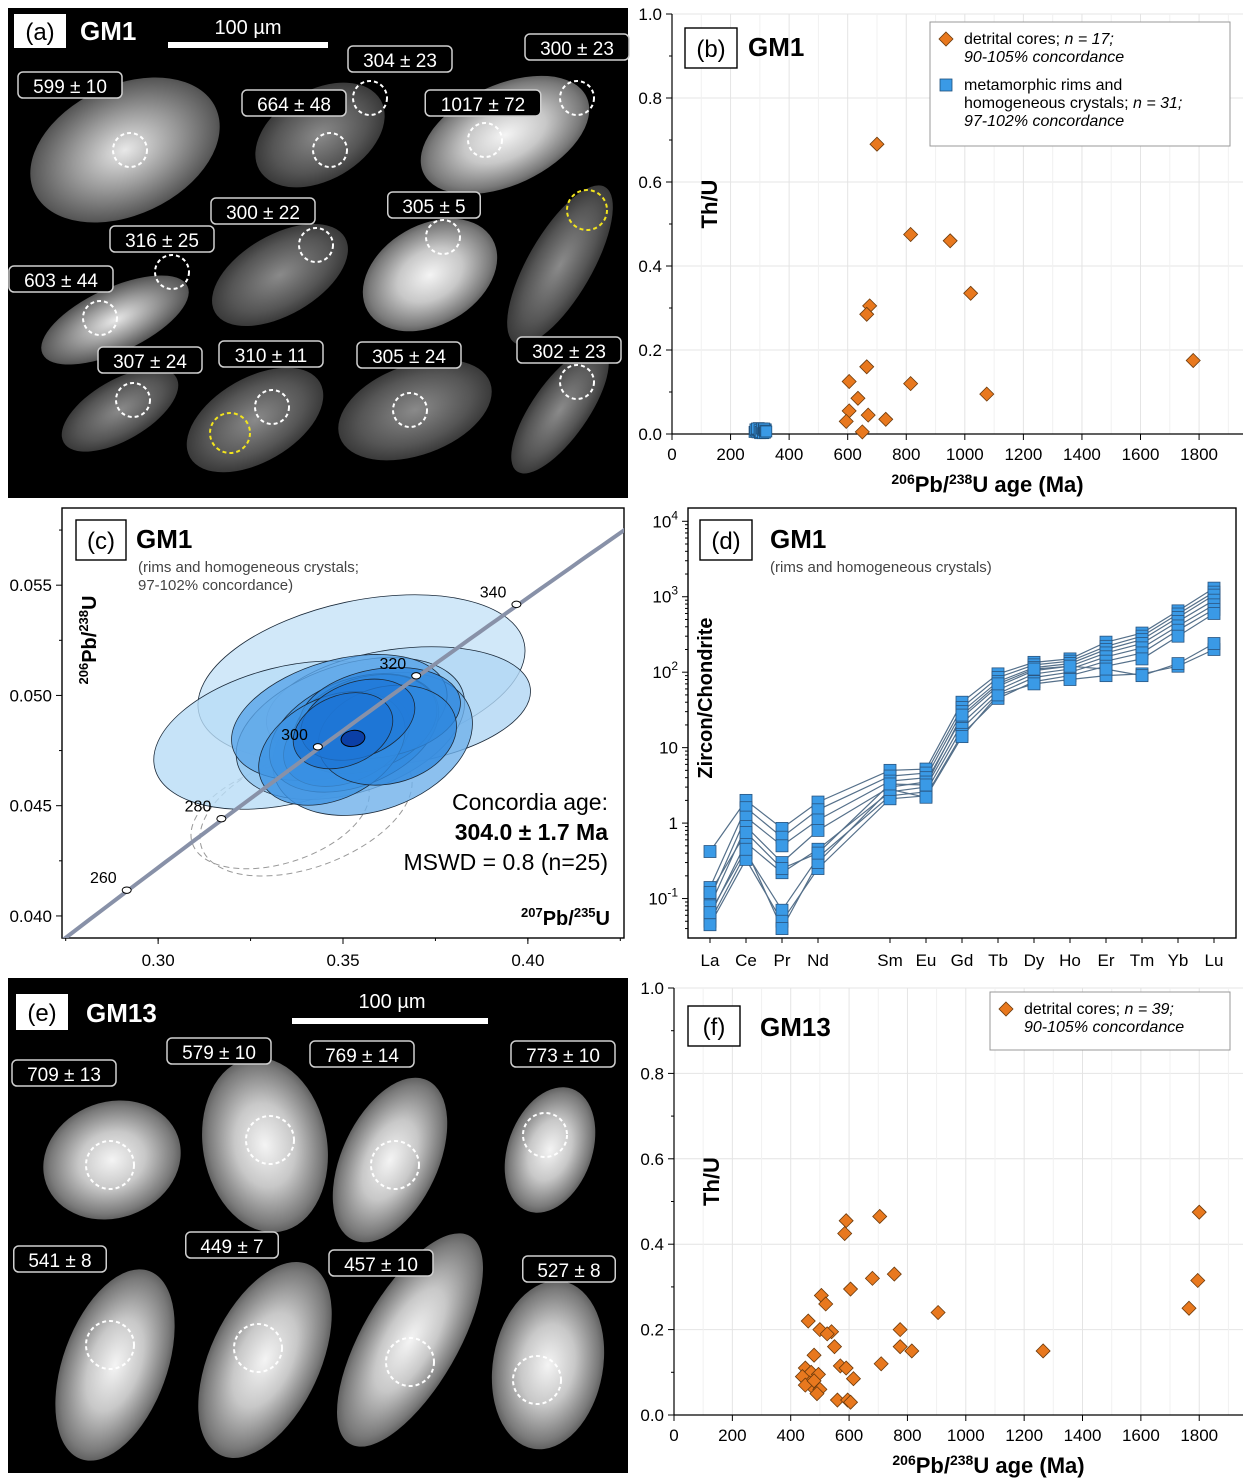  Describe the element at coordinates (603, 919) in the screenshot. I see `x-axis-label-part: U` at that location.